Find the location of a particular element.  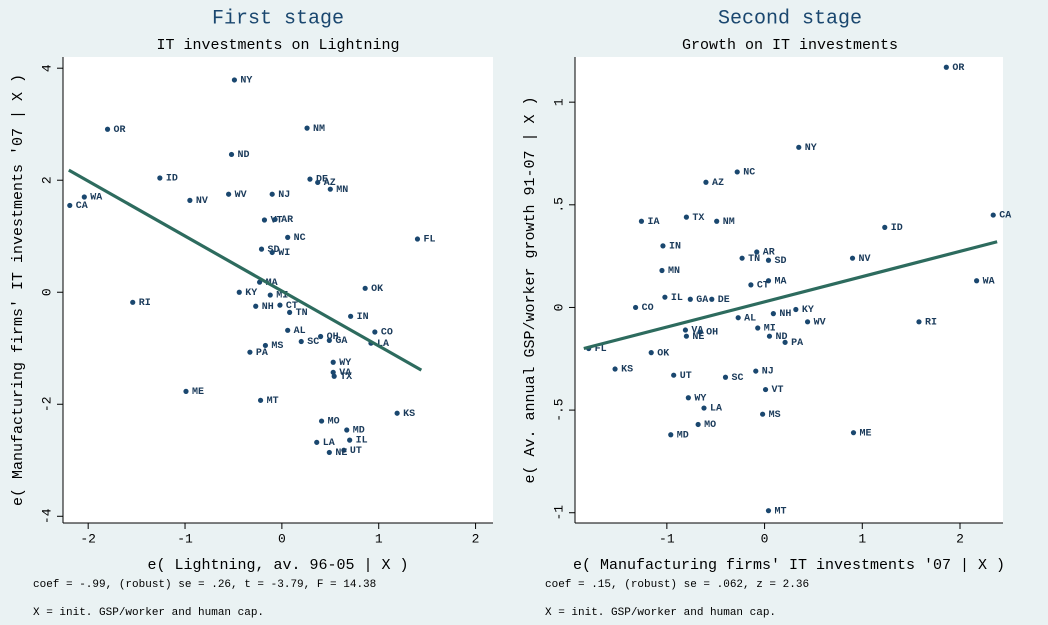

point-label: WY is located at coordinates (345, 363).